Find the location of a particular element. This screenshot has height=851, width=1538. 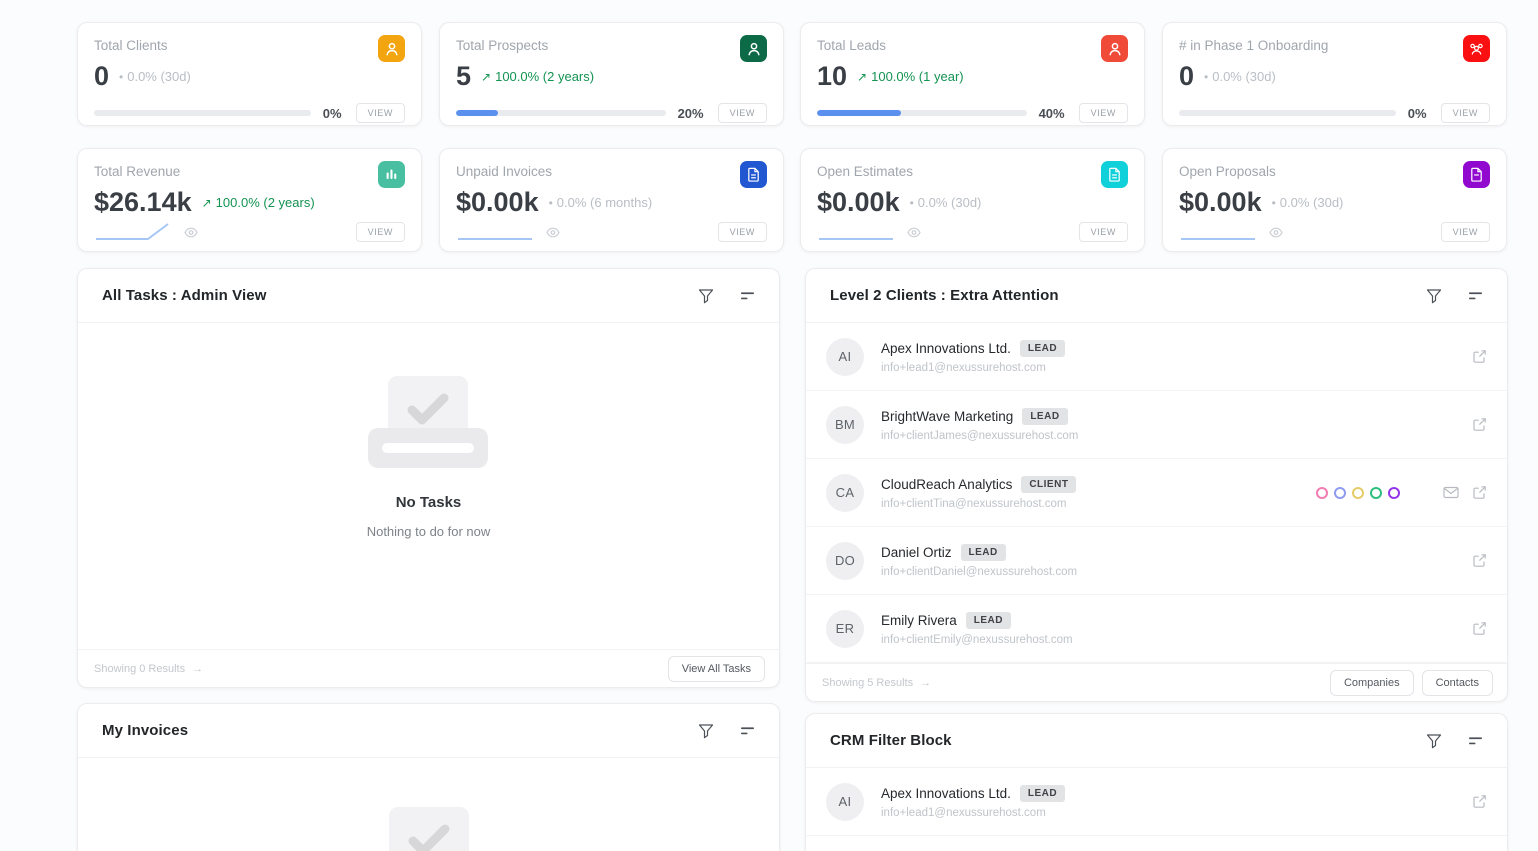

stat-card-open-estimates: Open Estimates $0.00k • 0.0% (30d) VIEW is located at coordinates (972, 200).